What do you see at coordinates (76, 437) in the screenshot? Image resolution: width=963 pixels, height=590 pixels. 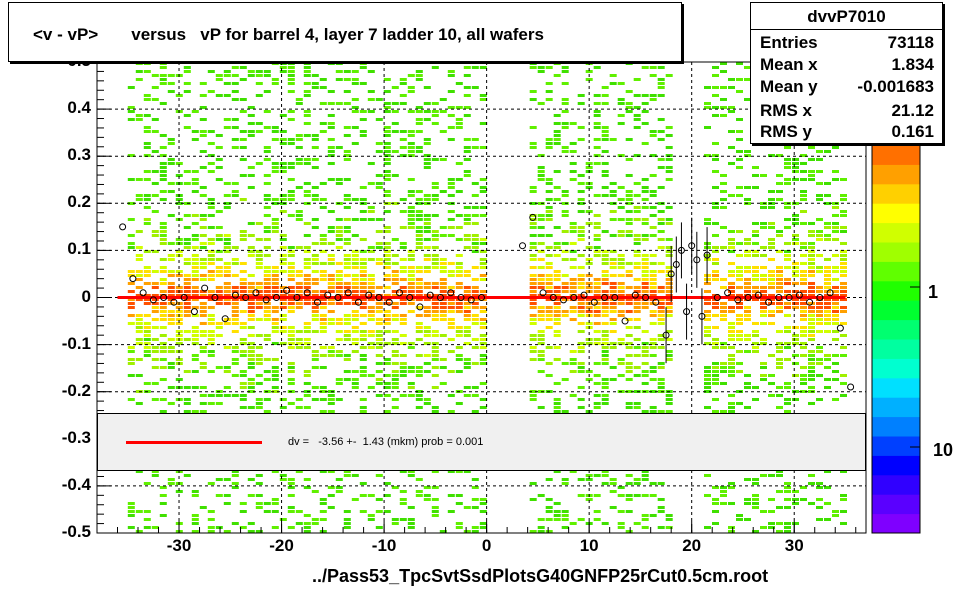 I see `y-tick-label: -0.3` at bounding box center [76, 437].